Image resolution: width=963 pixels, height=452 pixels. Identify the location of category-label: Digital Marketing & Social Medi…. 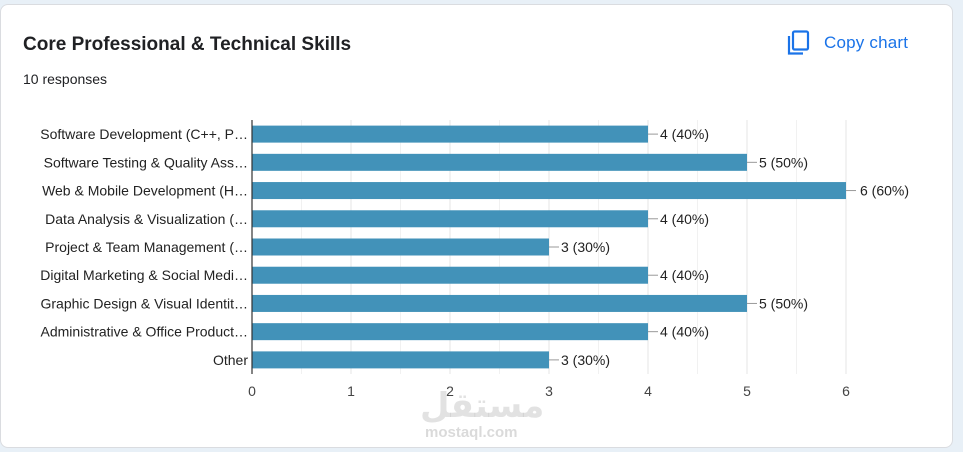
(144, 275).